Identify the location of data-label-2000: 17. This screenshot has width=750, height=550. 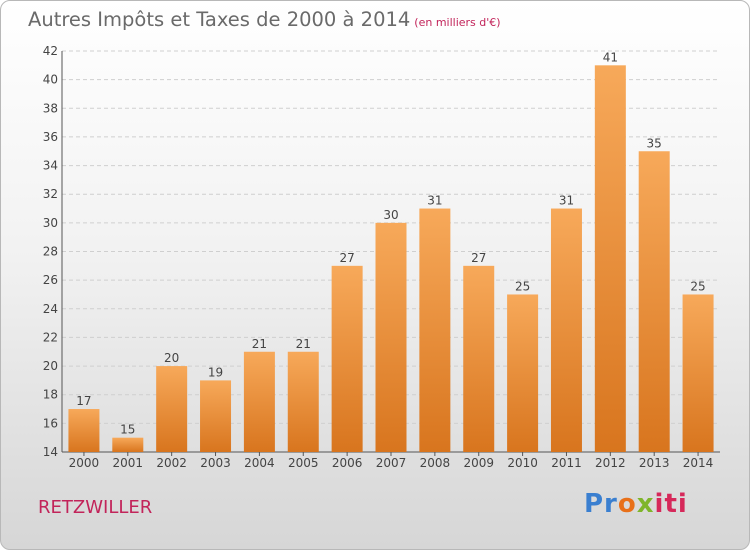
(83, 401).